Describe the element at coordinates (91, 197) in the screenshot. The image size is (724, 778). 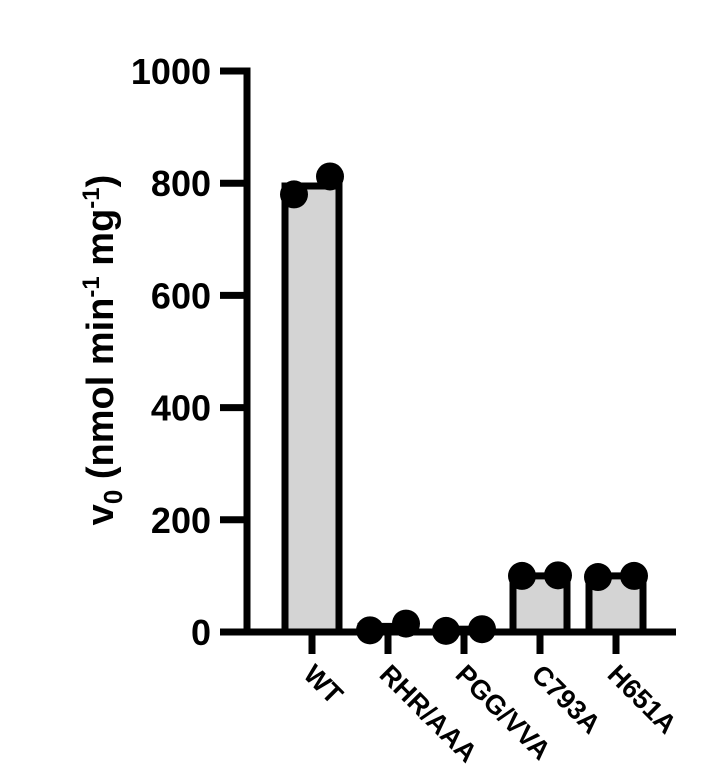
I see `y-axis-title-sup2: -1` at that location.